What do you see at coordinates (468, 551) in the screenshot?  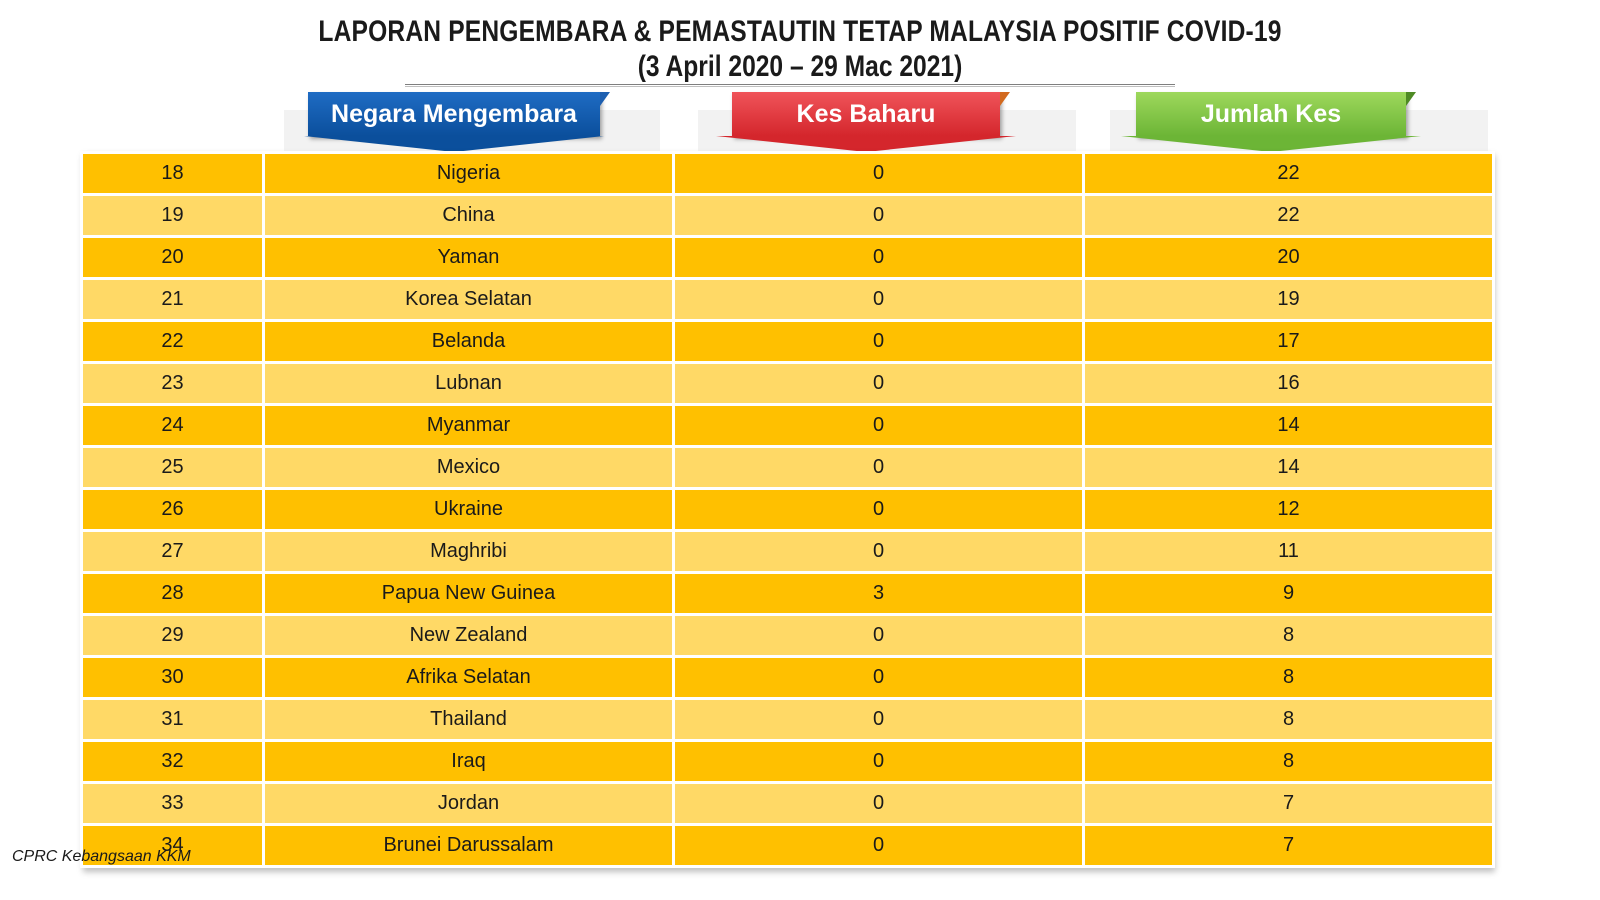 I see `country-cell: Maghribi` at bounding box center [468, 551].